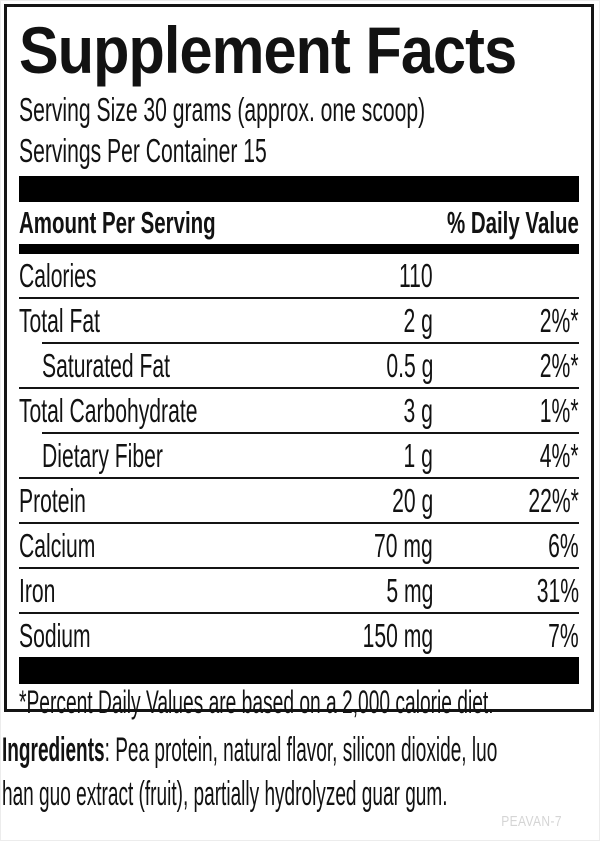 The width and height of the screenshot is (600, 841). Describe the element at coordinates (506, 636) in the screenshot. I see `nutrient-dv-cell: 7%` at that location.